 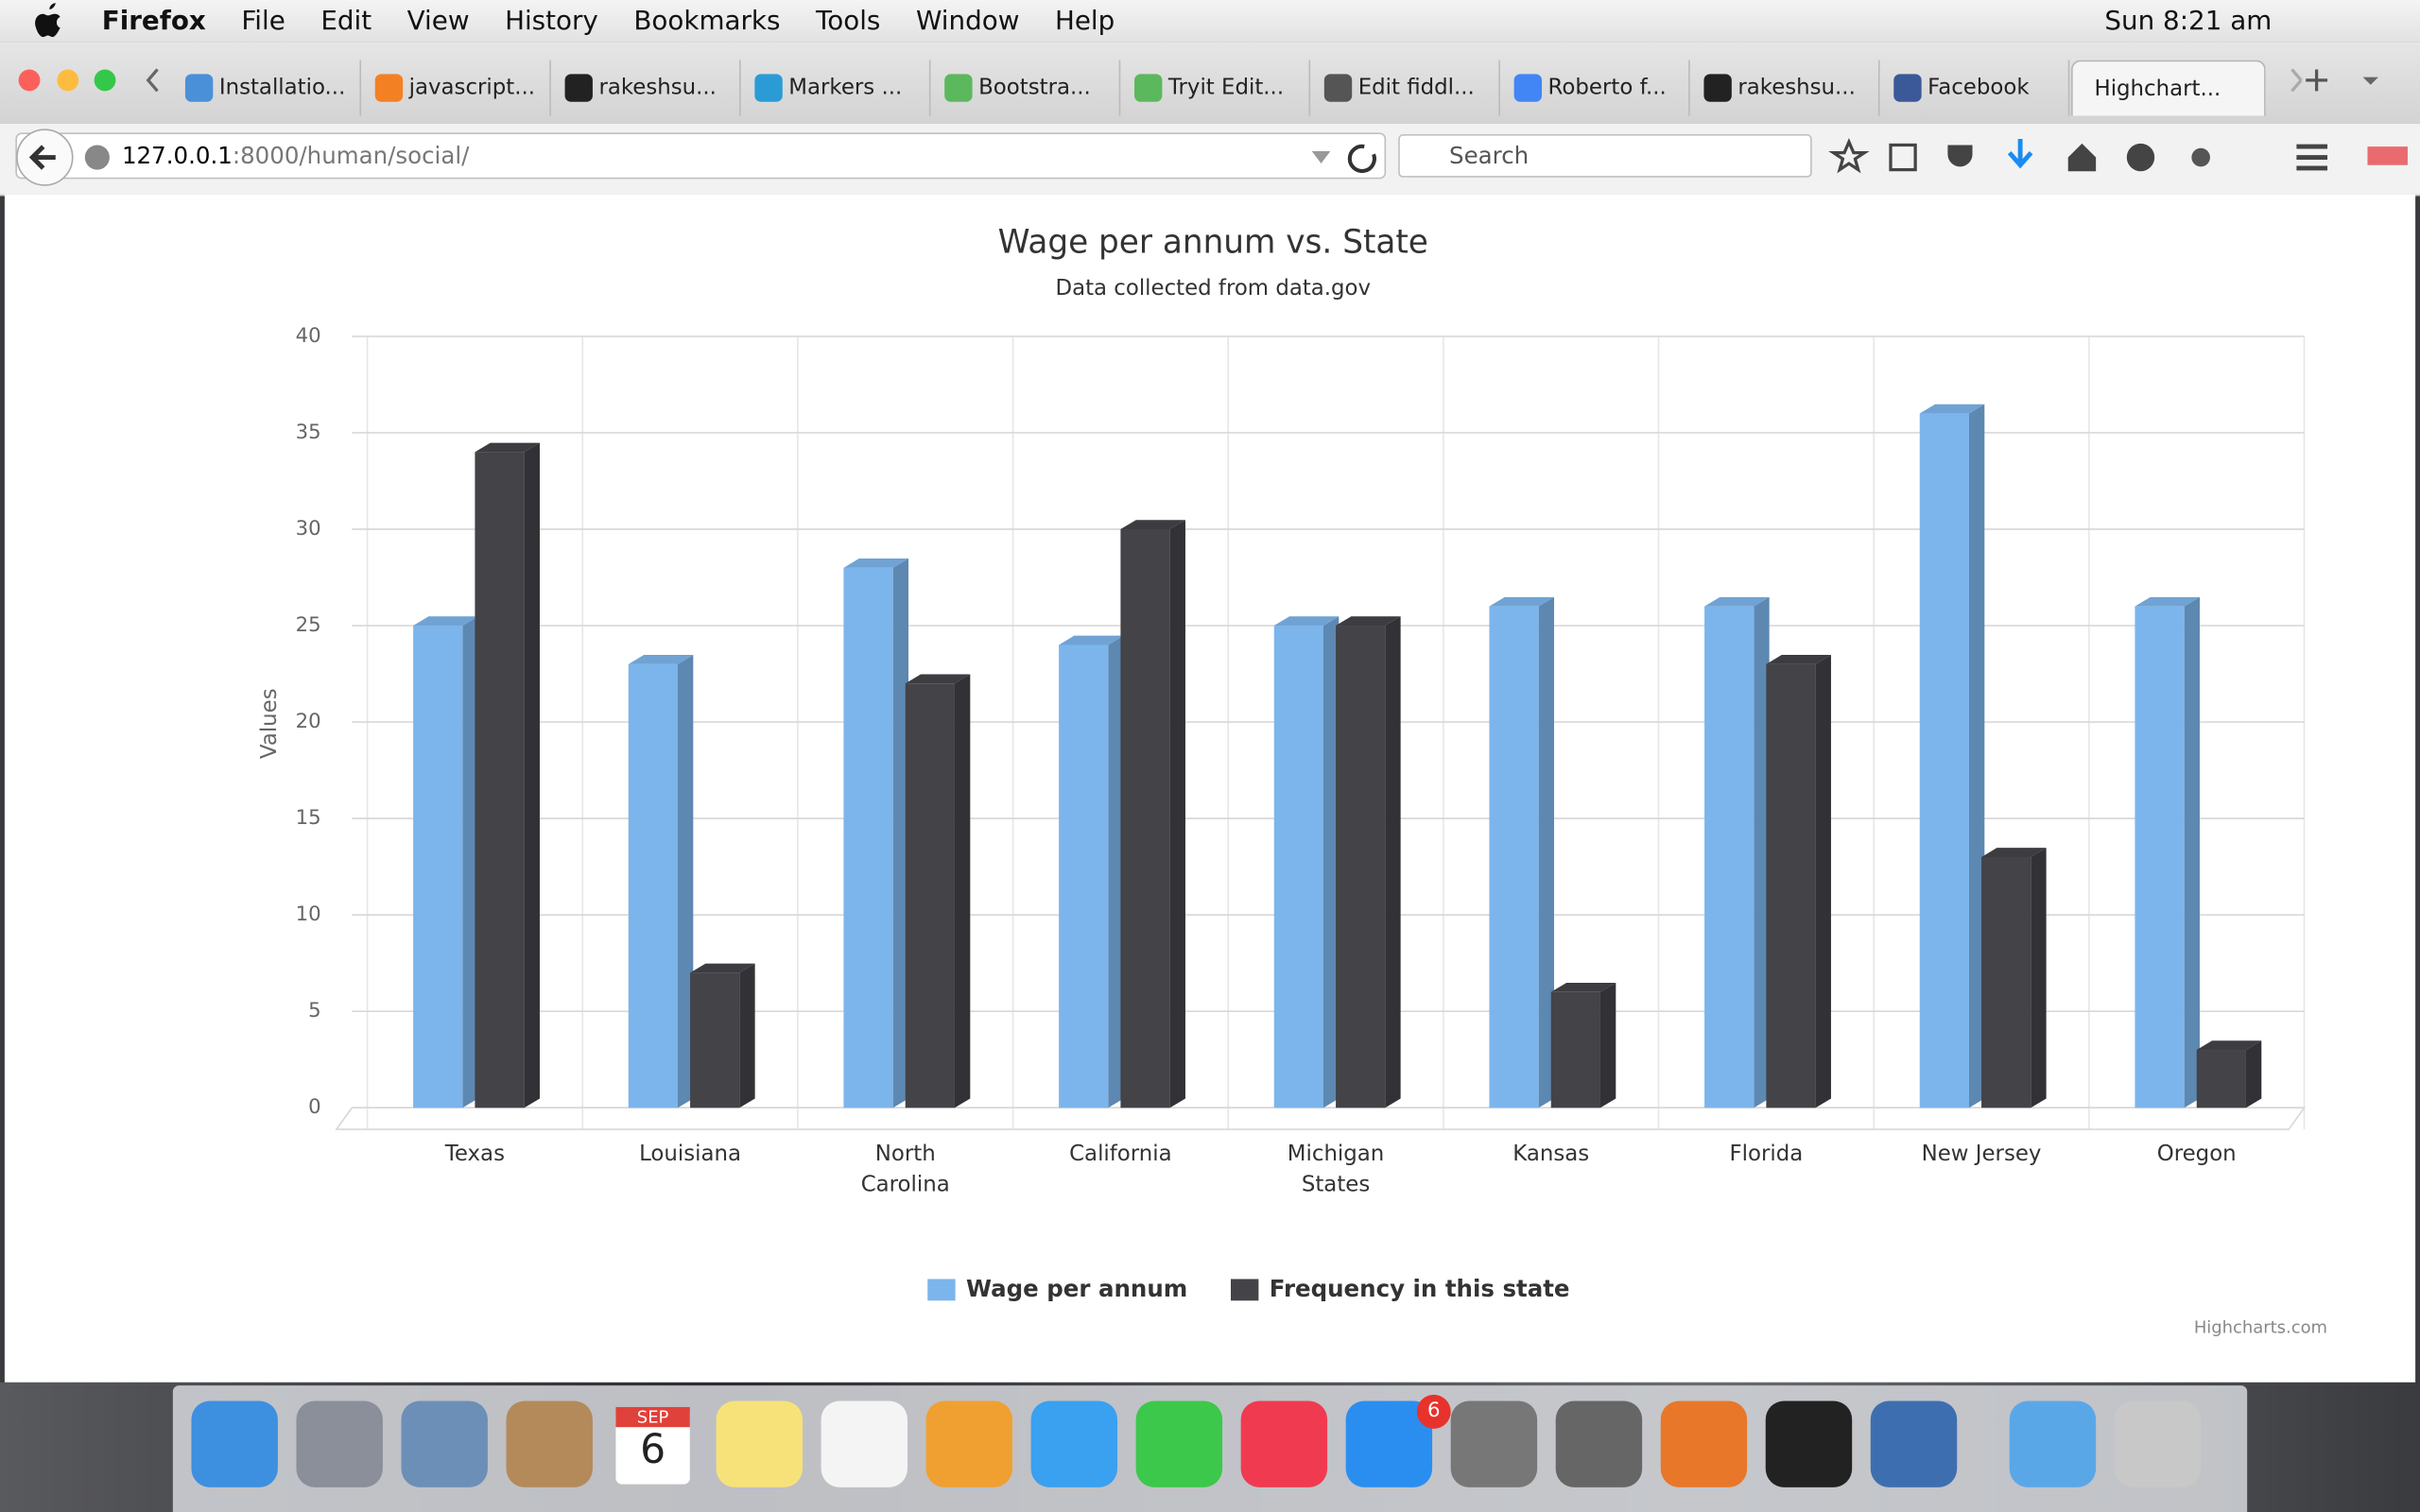 I want to click on back-controls, so click(x=63, y=157).